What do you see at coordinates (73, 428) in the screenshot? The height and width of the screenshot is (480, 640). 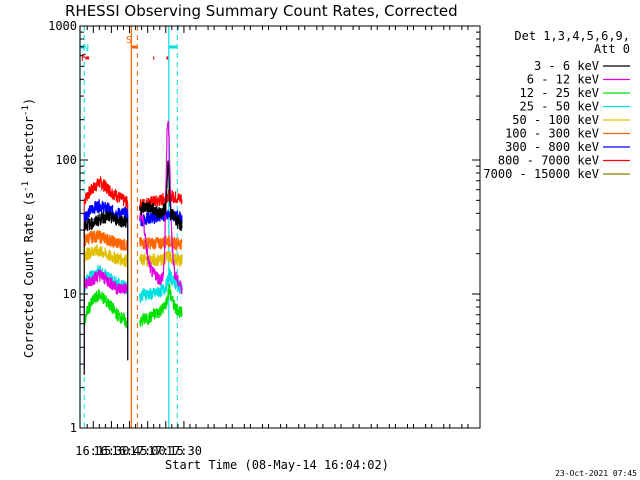 I see `y-tick-label-0: 1` at bounding box center [73, 428].